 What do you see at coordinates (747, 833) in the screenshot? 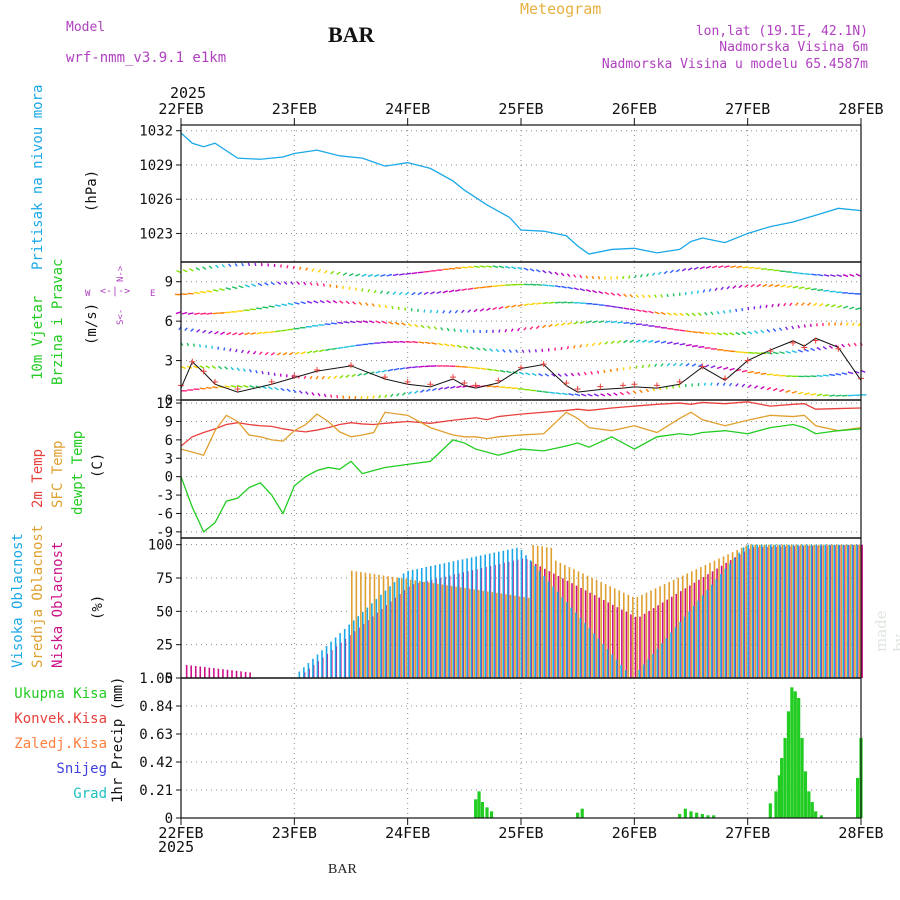
I see `x-label-bottom: 27FEB` at bounding box center [747, 833].